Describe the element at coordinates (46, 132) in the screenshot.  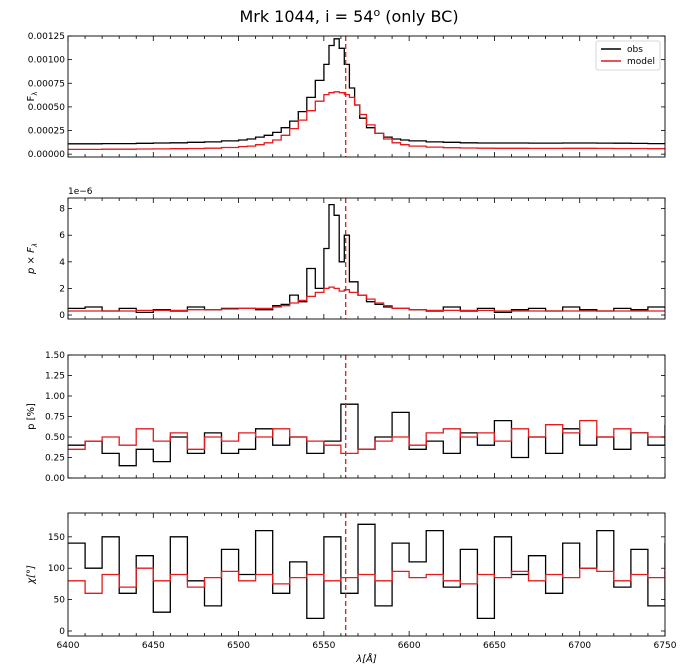
I see `y-tick-label: 0.00025` at that location.